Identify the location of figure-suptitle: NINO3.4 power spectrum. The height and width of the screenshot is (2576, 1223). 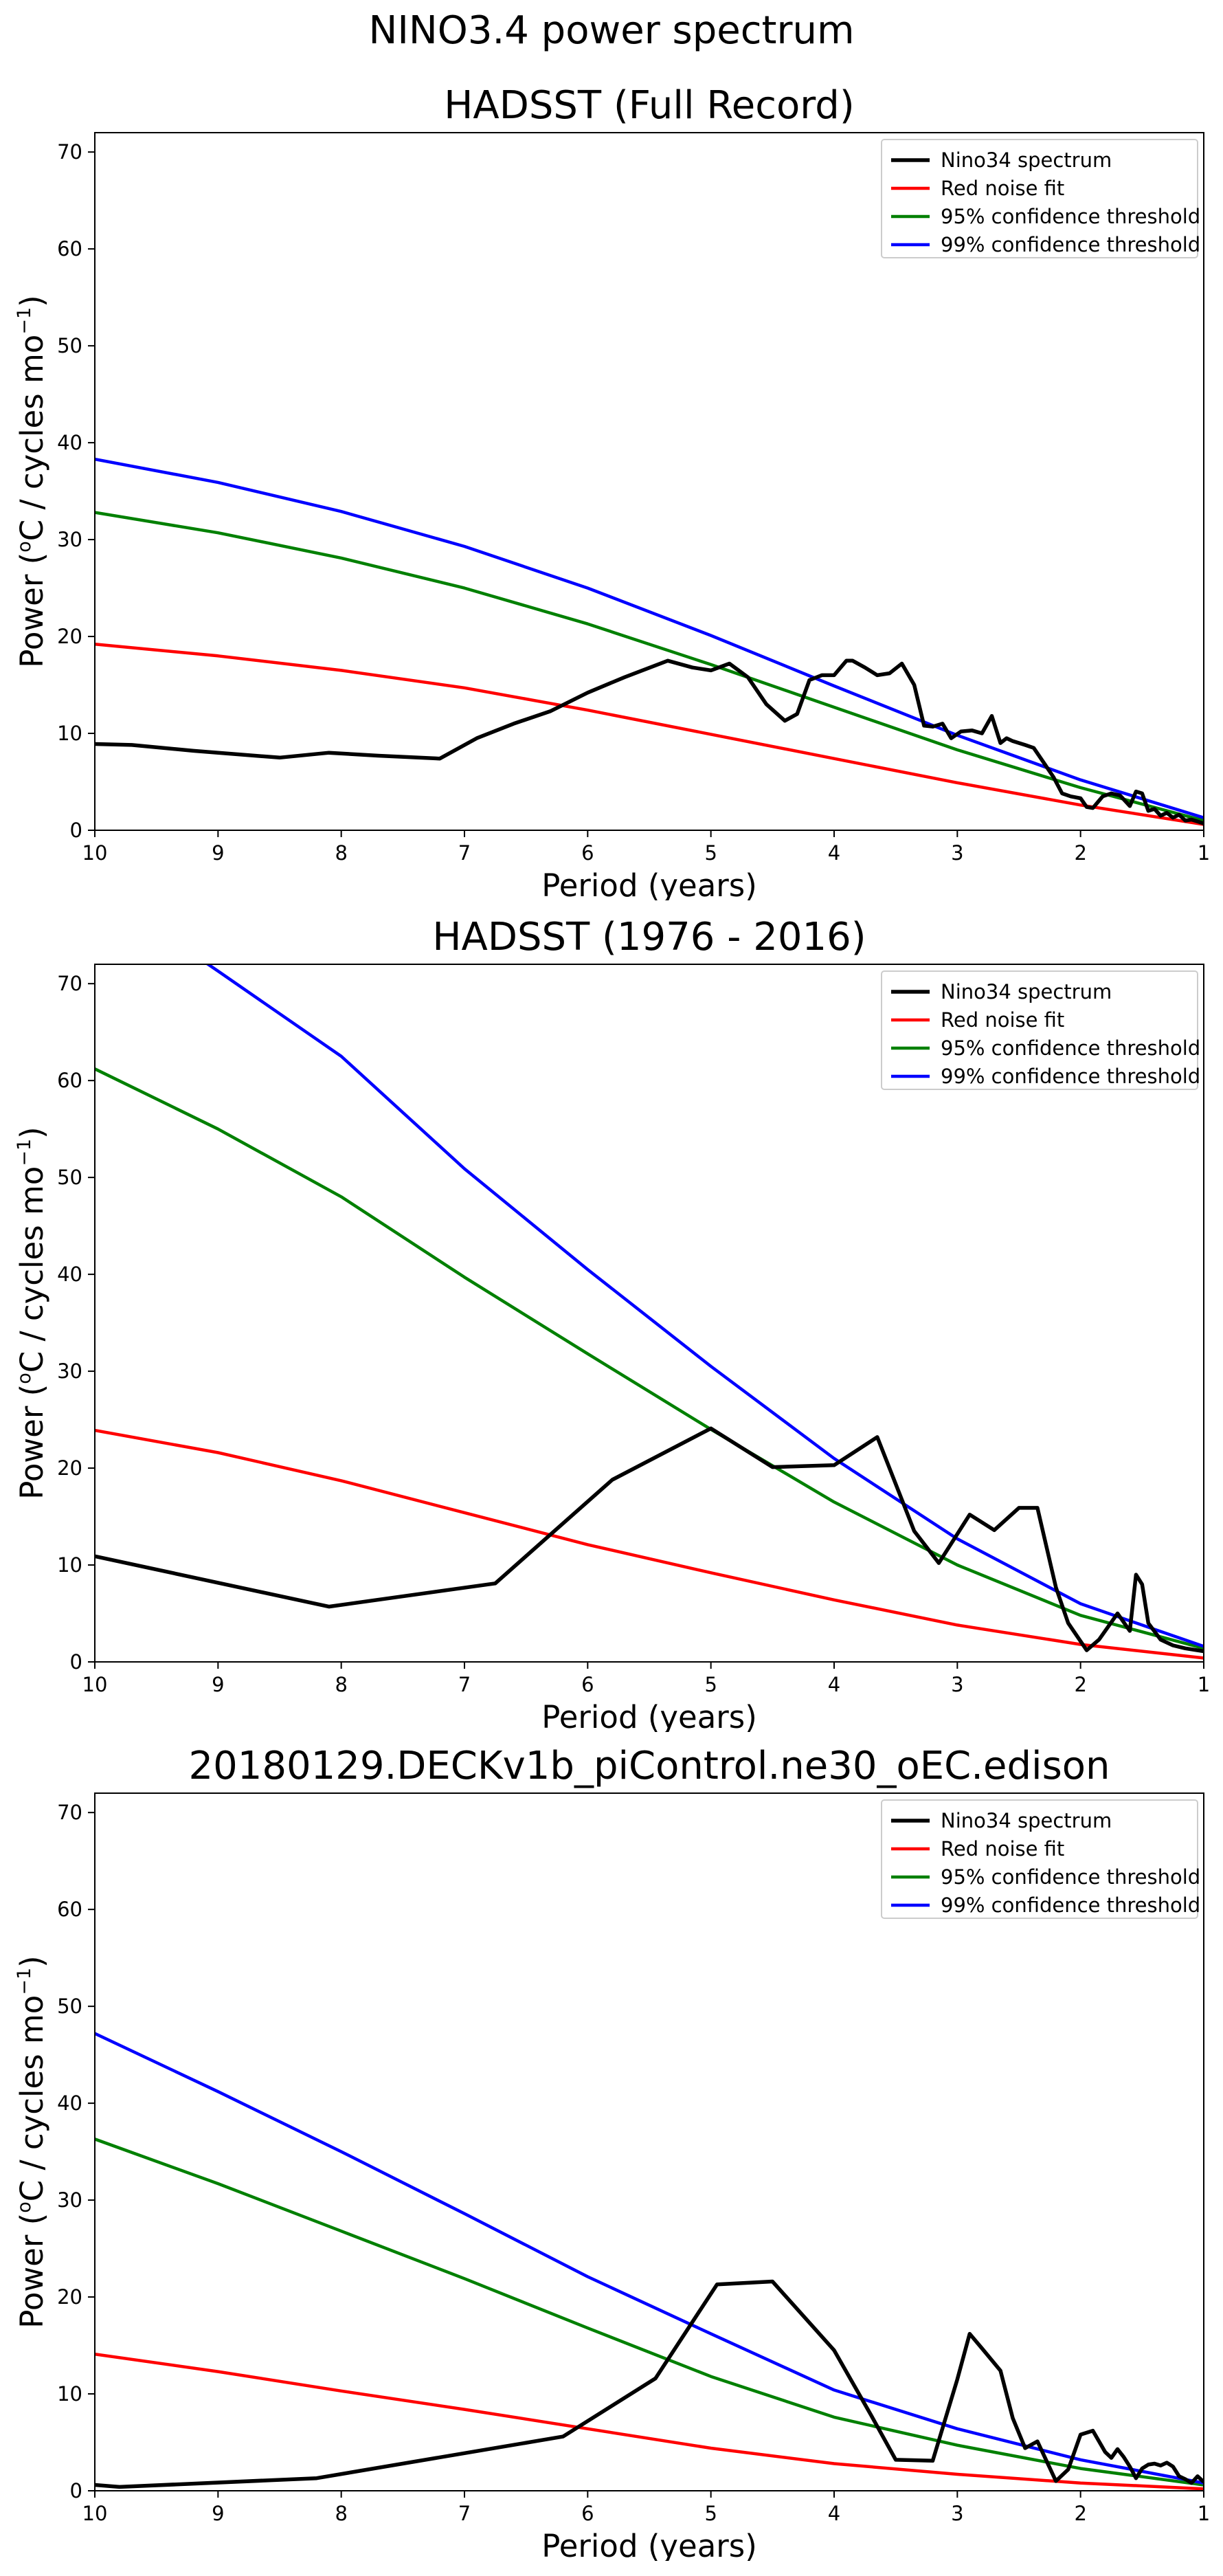
(611, 30).